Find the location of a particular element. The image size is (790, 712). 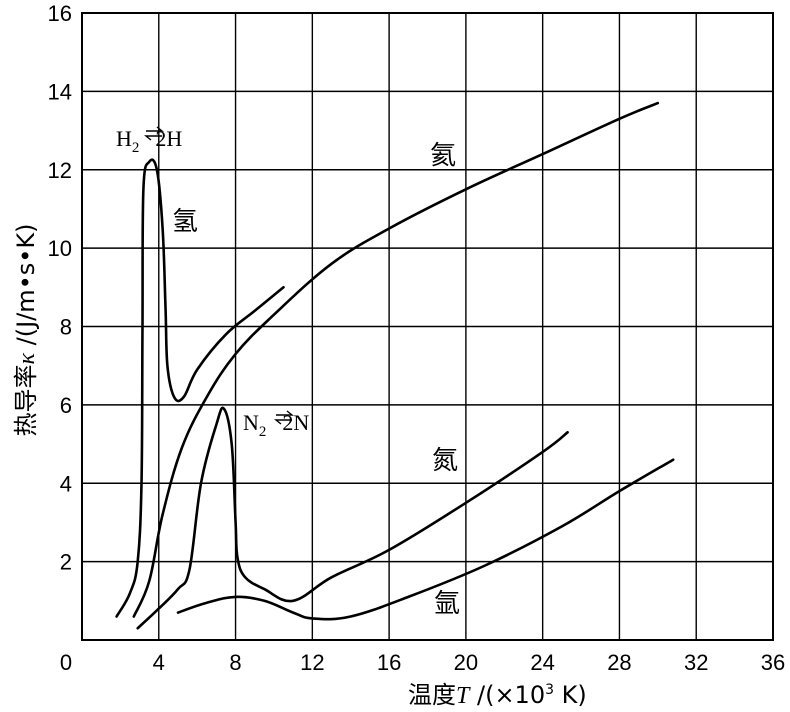

n2-dissociation-label: N2 2N is located at coordinates (276, 425).